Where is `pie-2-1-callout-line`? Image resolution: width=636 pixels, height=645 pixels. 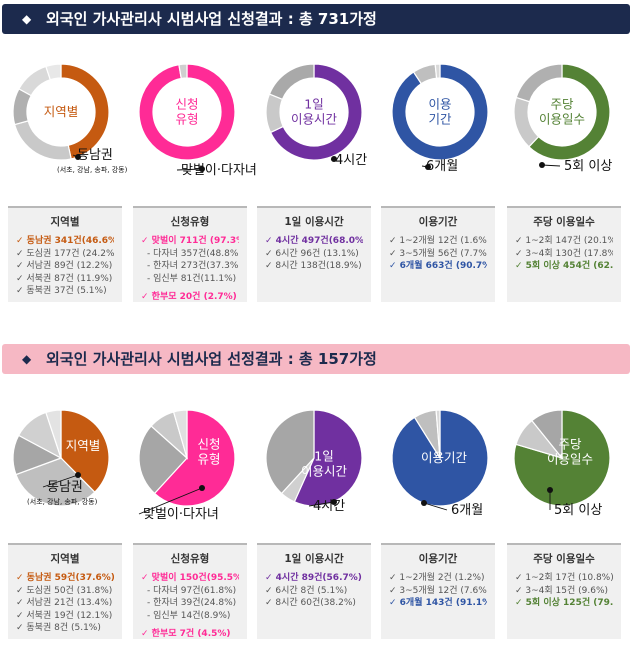 pie-2-1-callout-line is located at coordinates (60, 481).